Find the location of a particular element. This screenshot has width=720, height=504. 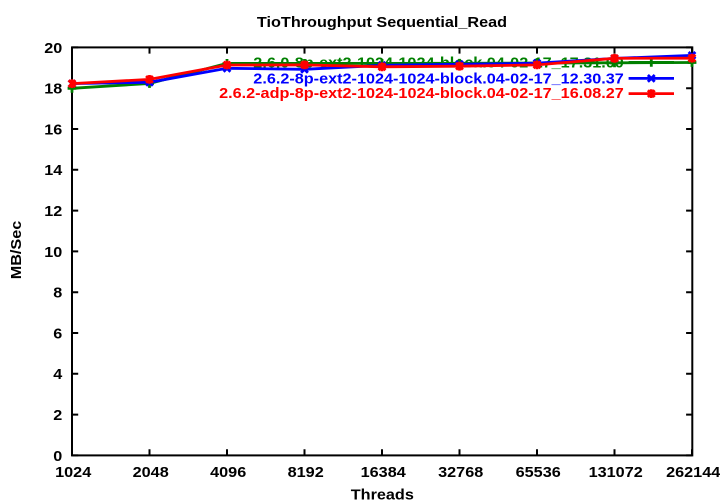

svg-text: 4096 is located at coordinates (228, 472).